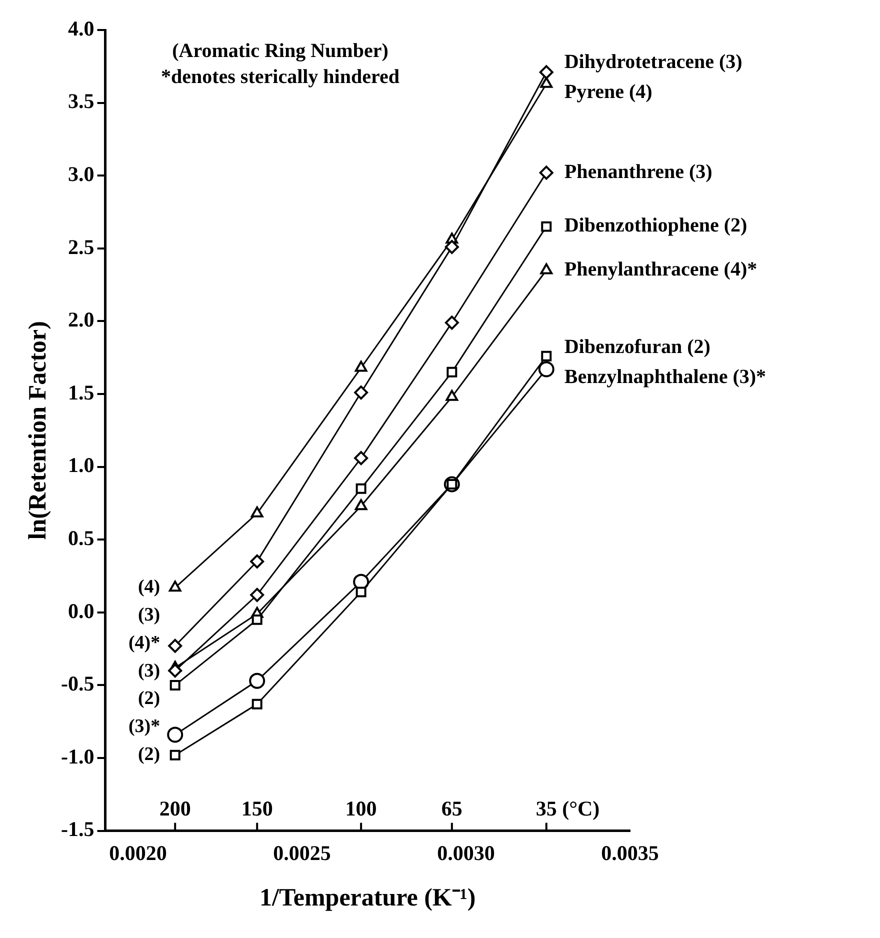  Describe the element at coordinates (81, 28) in the screenshot. I see `y-tick-label: 4.0` at that location.